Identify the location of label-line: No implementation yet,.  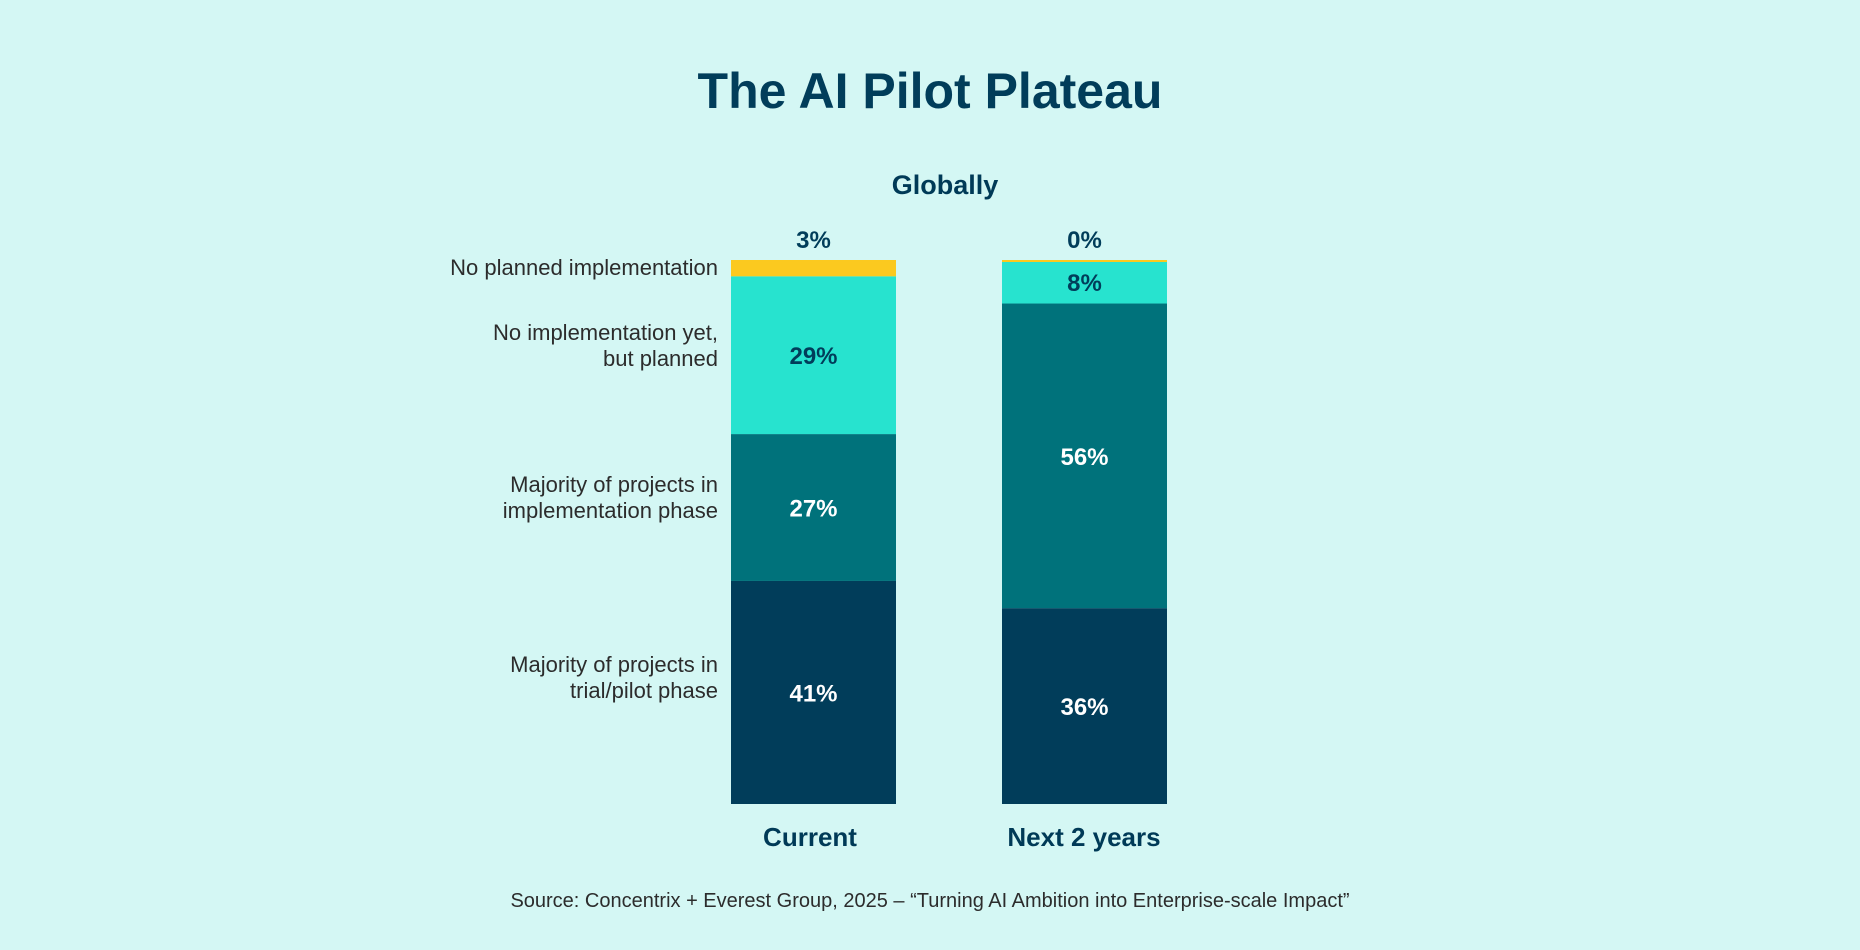
(605, 332).